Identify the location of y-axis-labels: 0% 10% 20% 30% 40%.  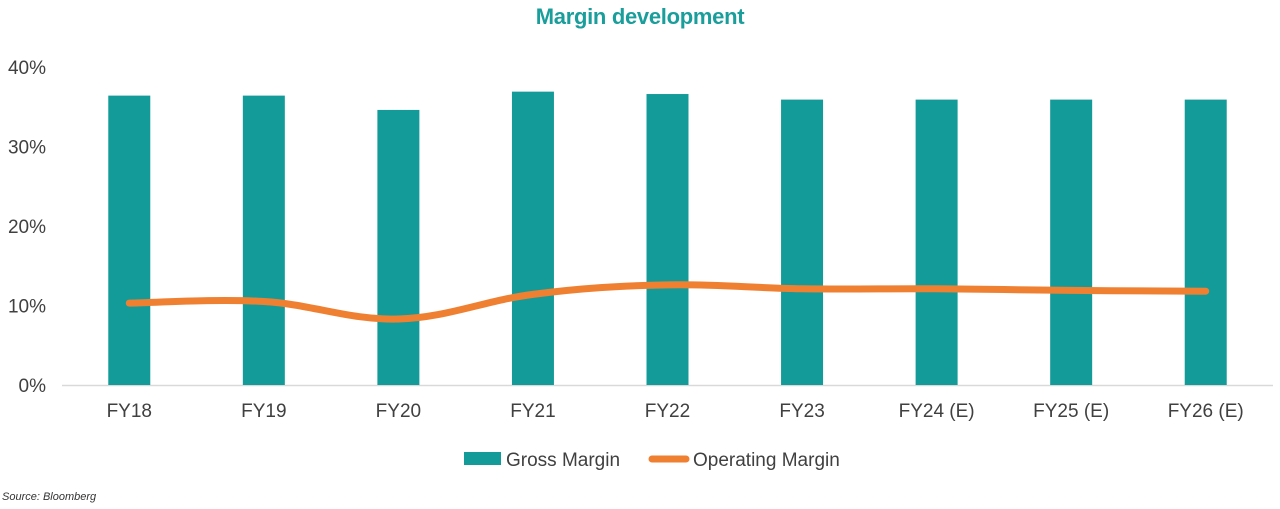
(27, 227).